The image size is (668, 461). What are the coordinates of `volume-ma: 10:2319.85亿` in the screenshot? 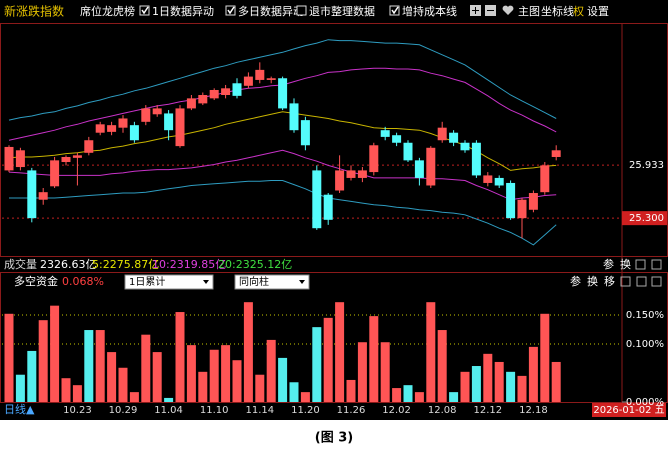 It's located at (189, 264).